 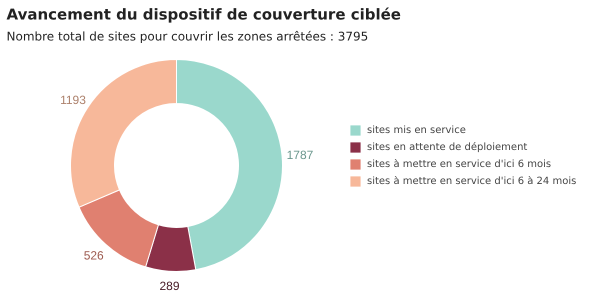 What do you see at coordinates (203, 15) in the screenshot?
I see `chart-title: Avancement du dispositif de couverture ciblée` at bounding box center [203, 15].